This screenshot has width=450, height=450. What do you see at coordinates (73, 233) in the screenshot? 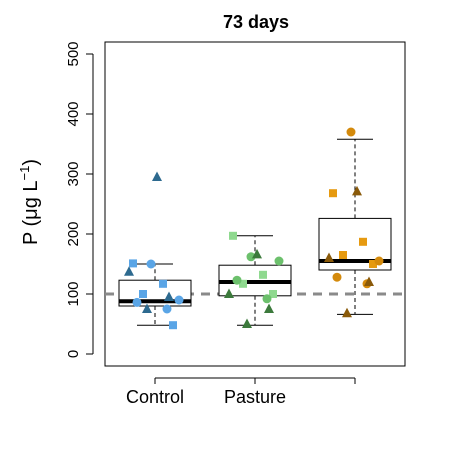
I see `y-tick-label-200: 200` at bounding box center [73, 233].